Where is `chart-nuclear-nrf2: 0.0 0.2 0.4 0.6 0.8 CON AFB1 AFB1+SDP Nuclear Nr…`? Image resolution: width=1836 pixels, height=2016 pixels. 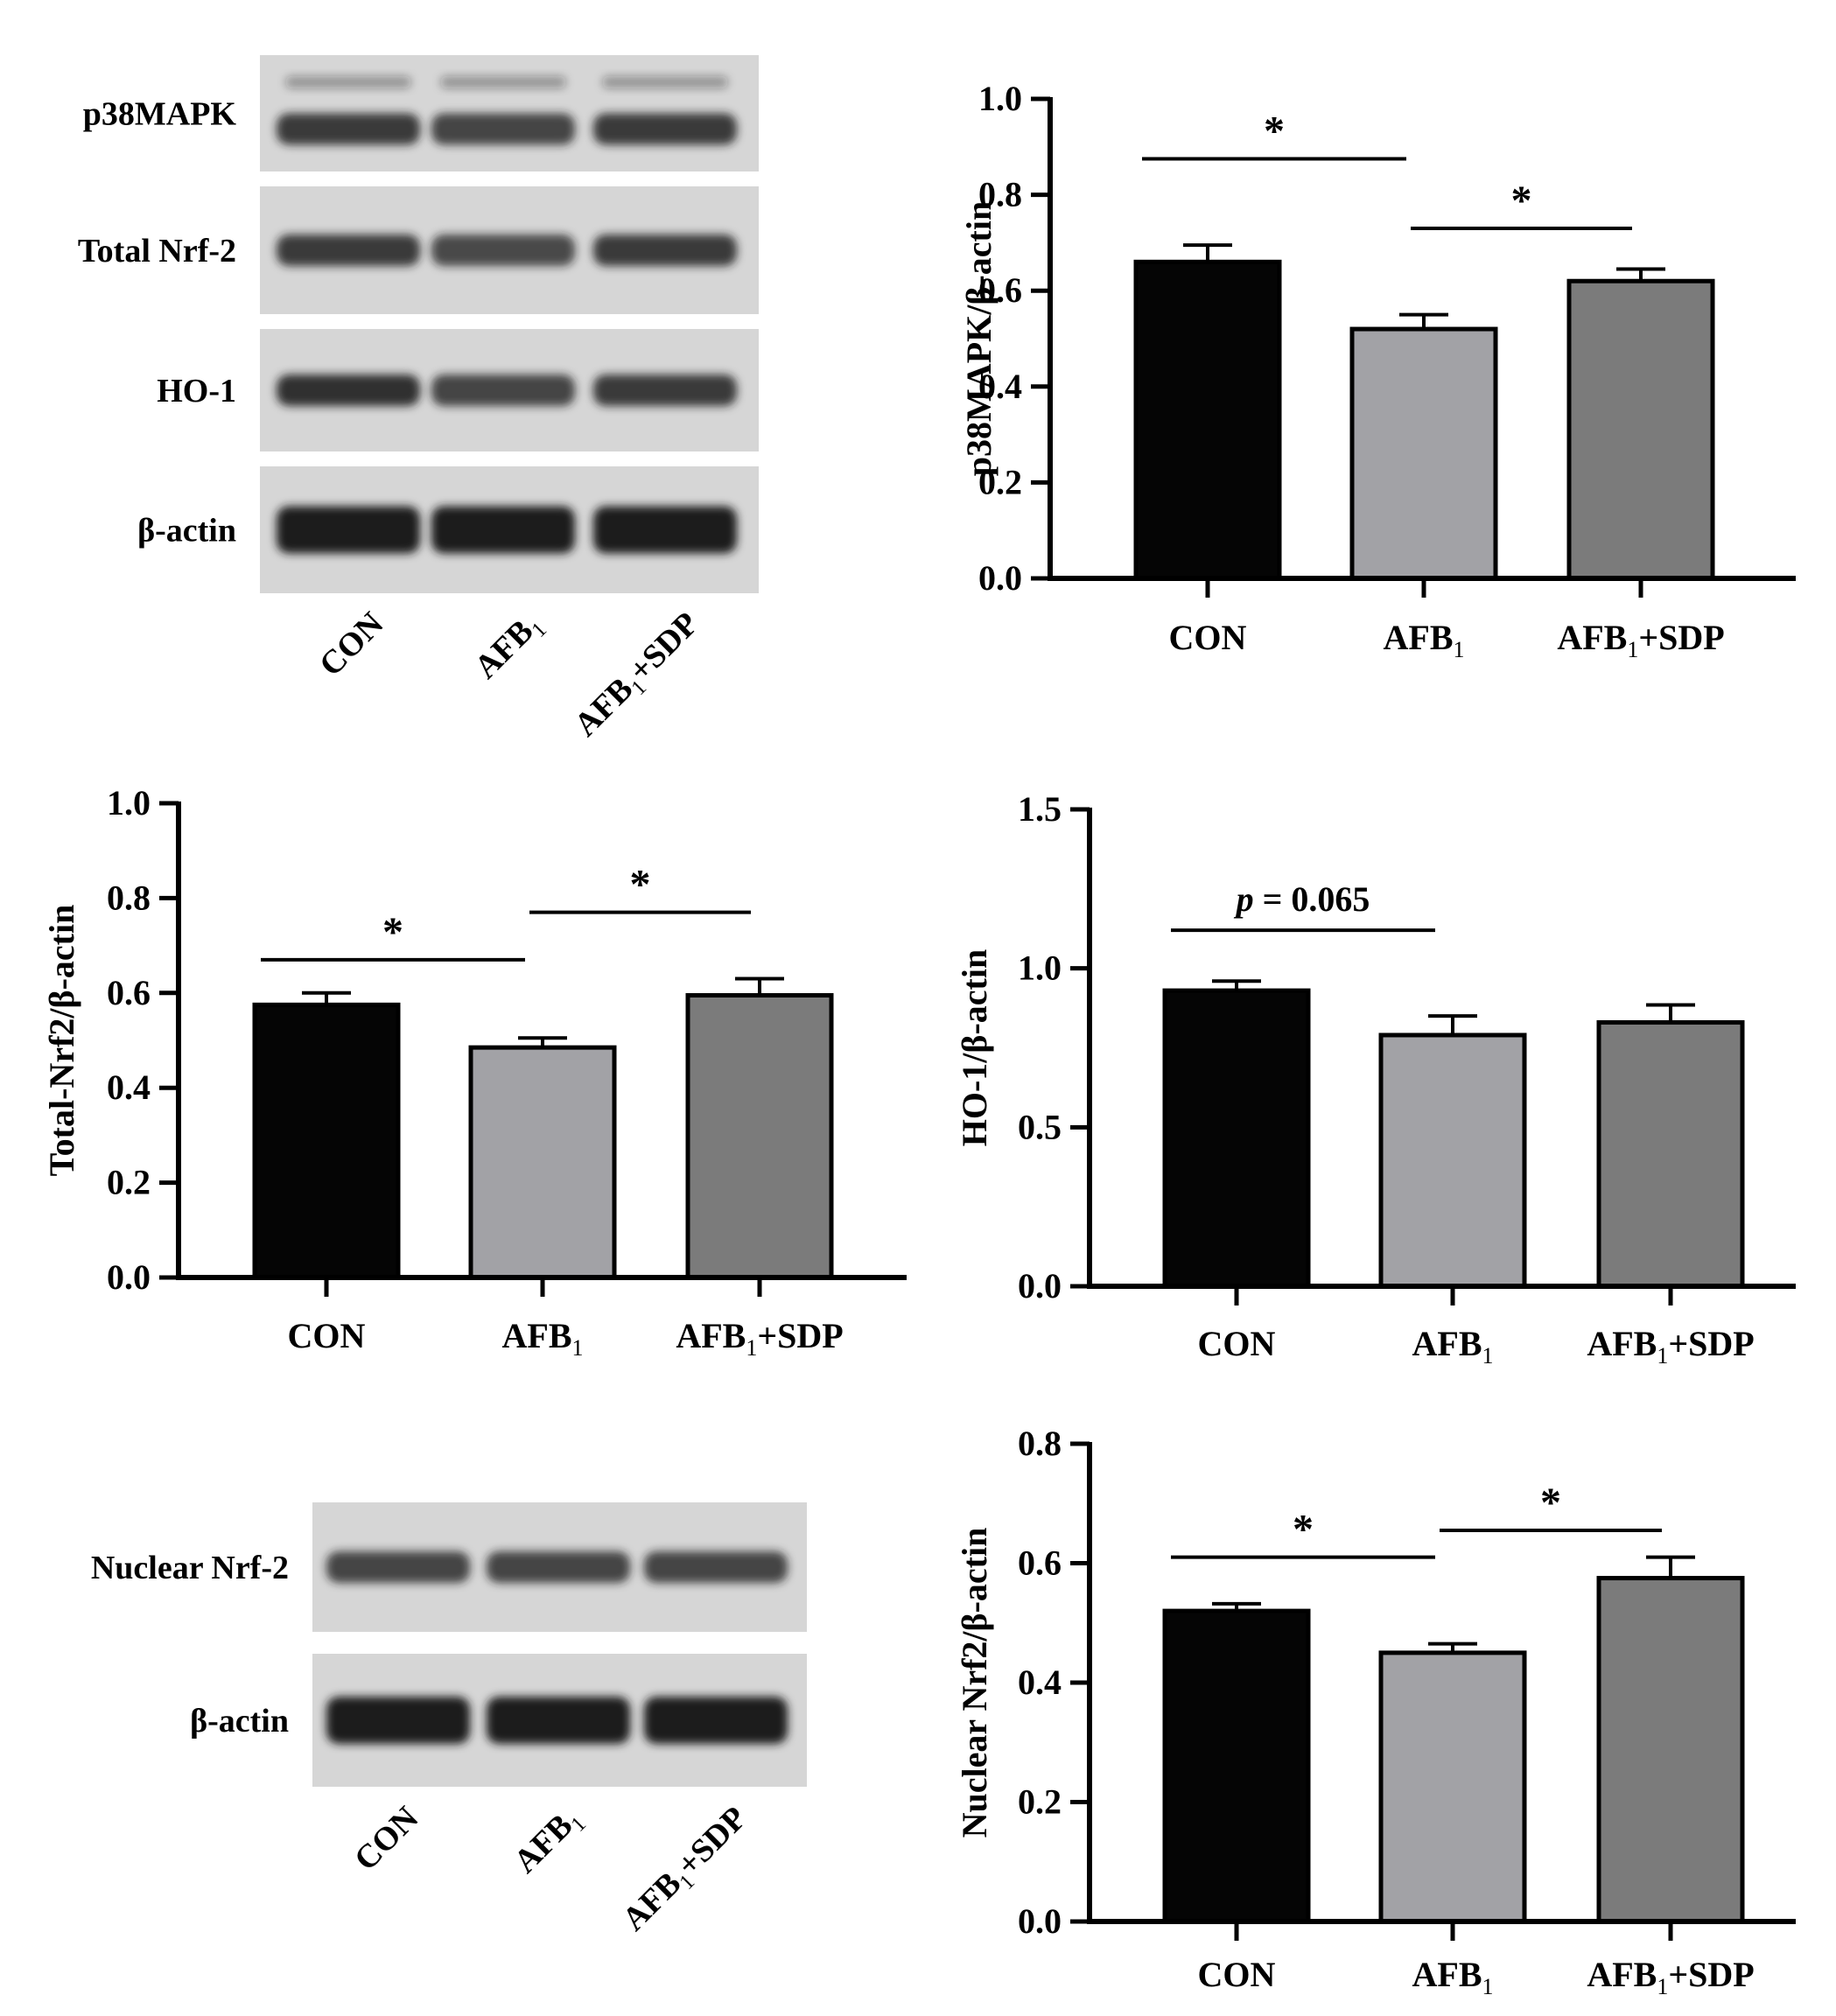
chart-nuclear-nrf2: 0.0 0.2 0.4 0.6 0.8 CON AFB1 AFB1+SDP Nuclear Nr… is located at coordinates (1376, 1711).